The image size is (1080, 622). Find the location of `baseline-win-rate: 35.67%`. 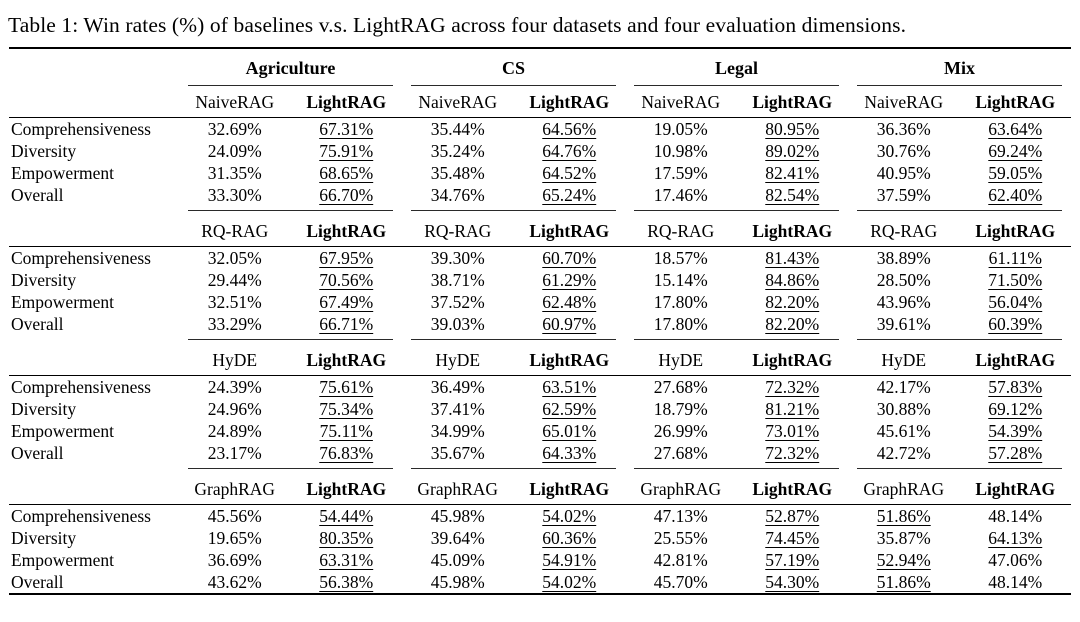

baseline-win-rate: 35.67% is located at coordinates (457, 453).